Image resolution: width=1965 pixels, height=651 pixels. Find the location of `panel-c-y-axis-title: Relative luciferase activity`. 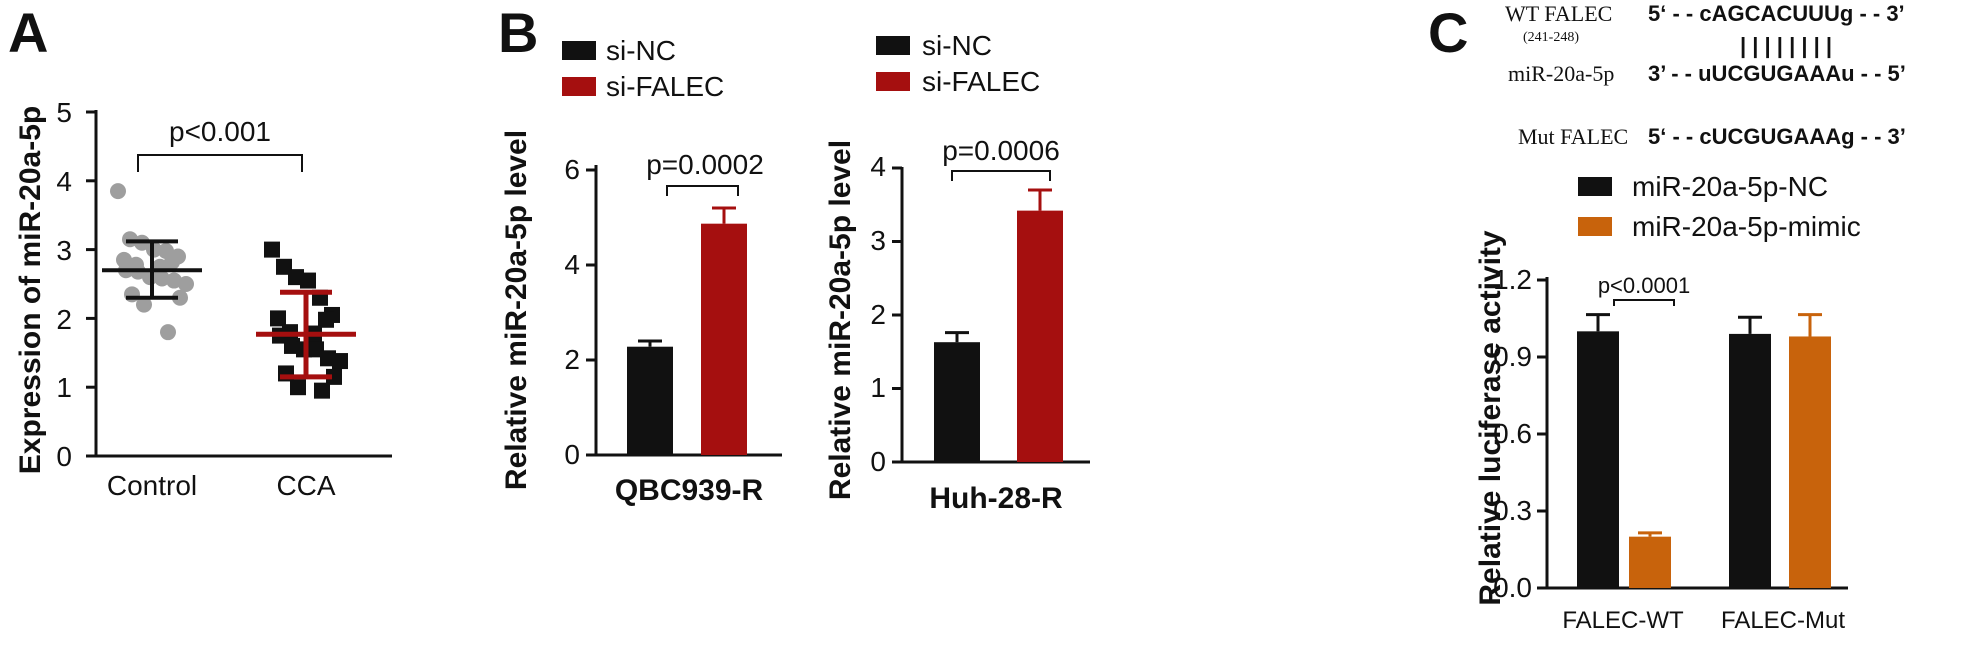

panel-c-y-axis-title: Relative luciferase activity is located at coordinates (1490, 418).